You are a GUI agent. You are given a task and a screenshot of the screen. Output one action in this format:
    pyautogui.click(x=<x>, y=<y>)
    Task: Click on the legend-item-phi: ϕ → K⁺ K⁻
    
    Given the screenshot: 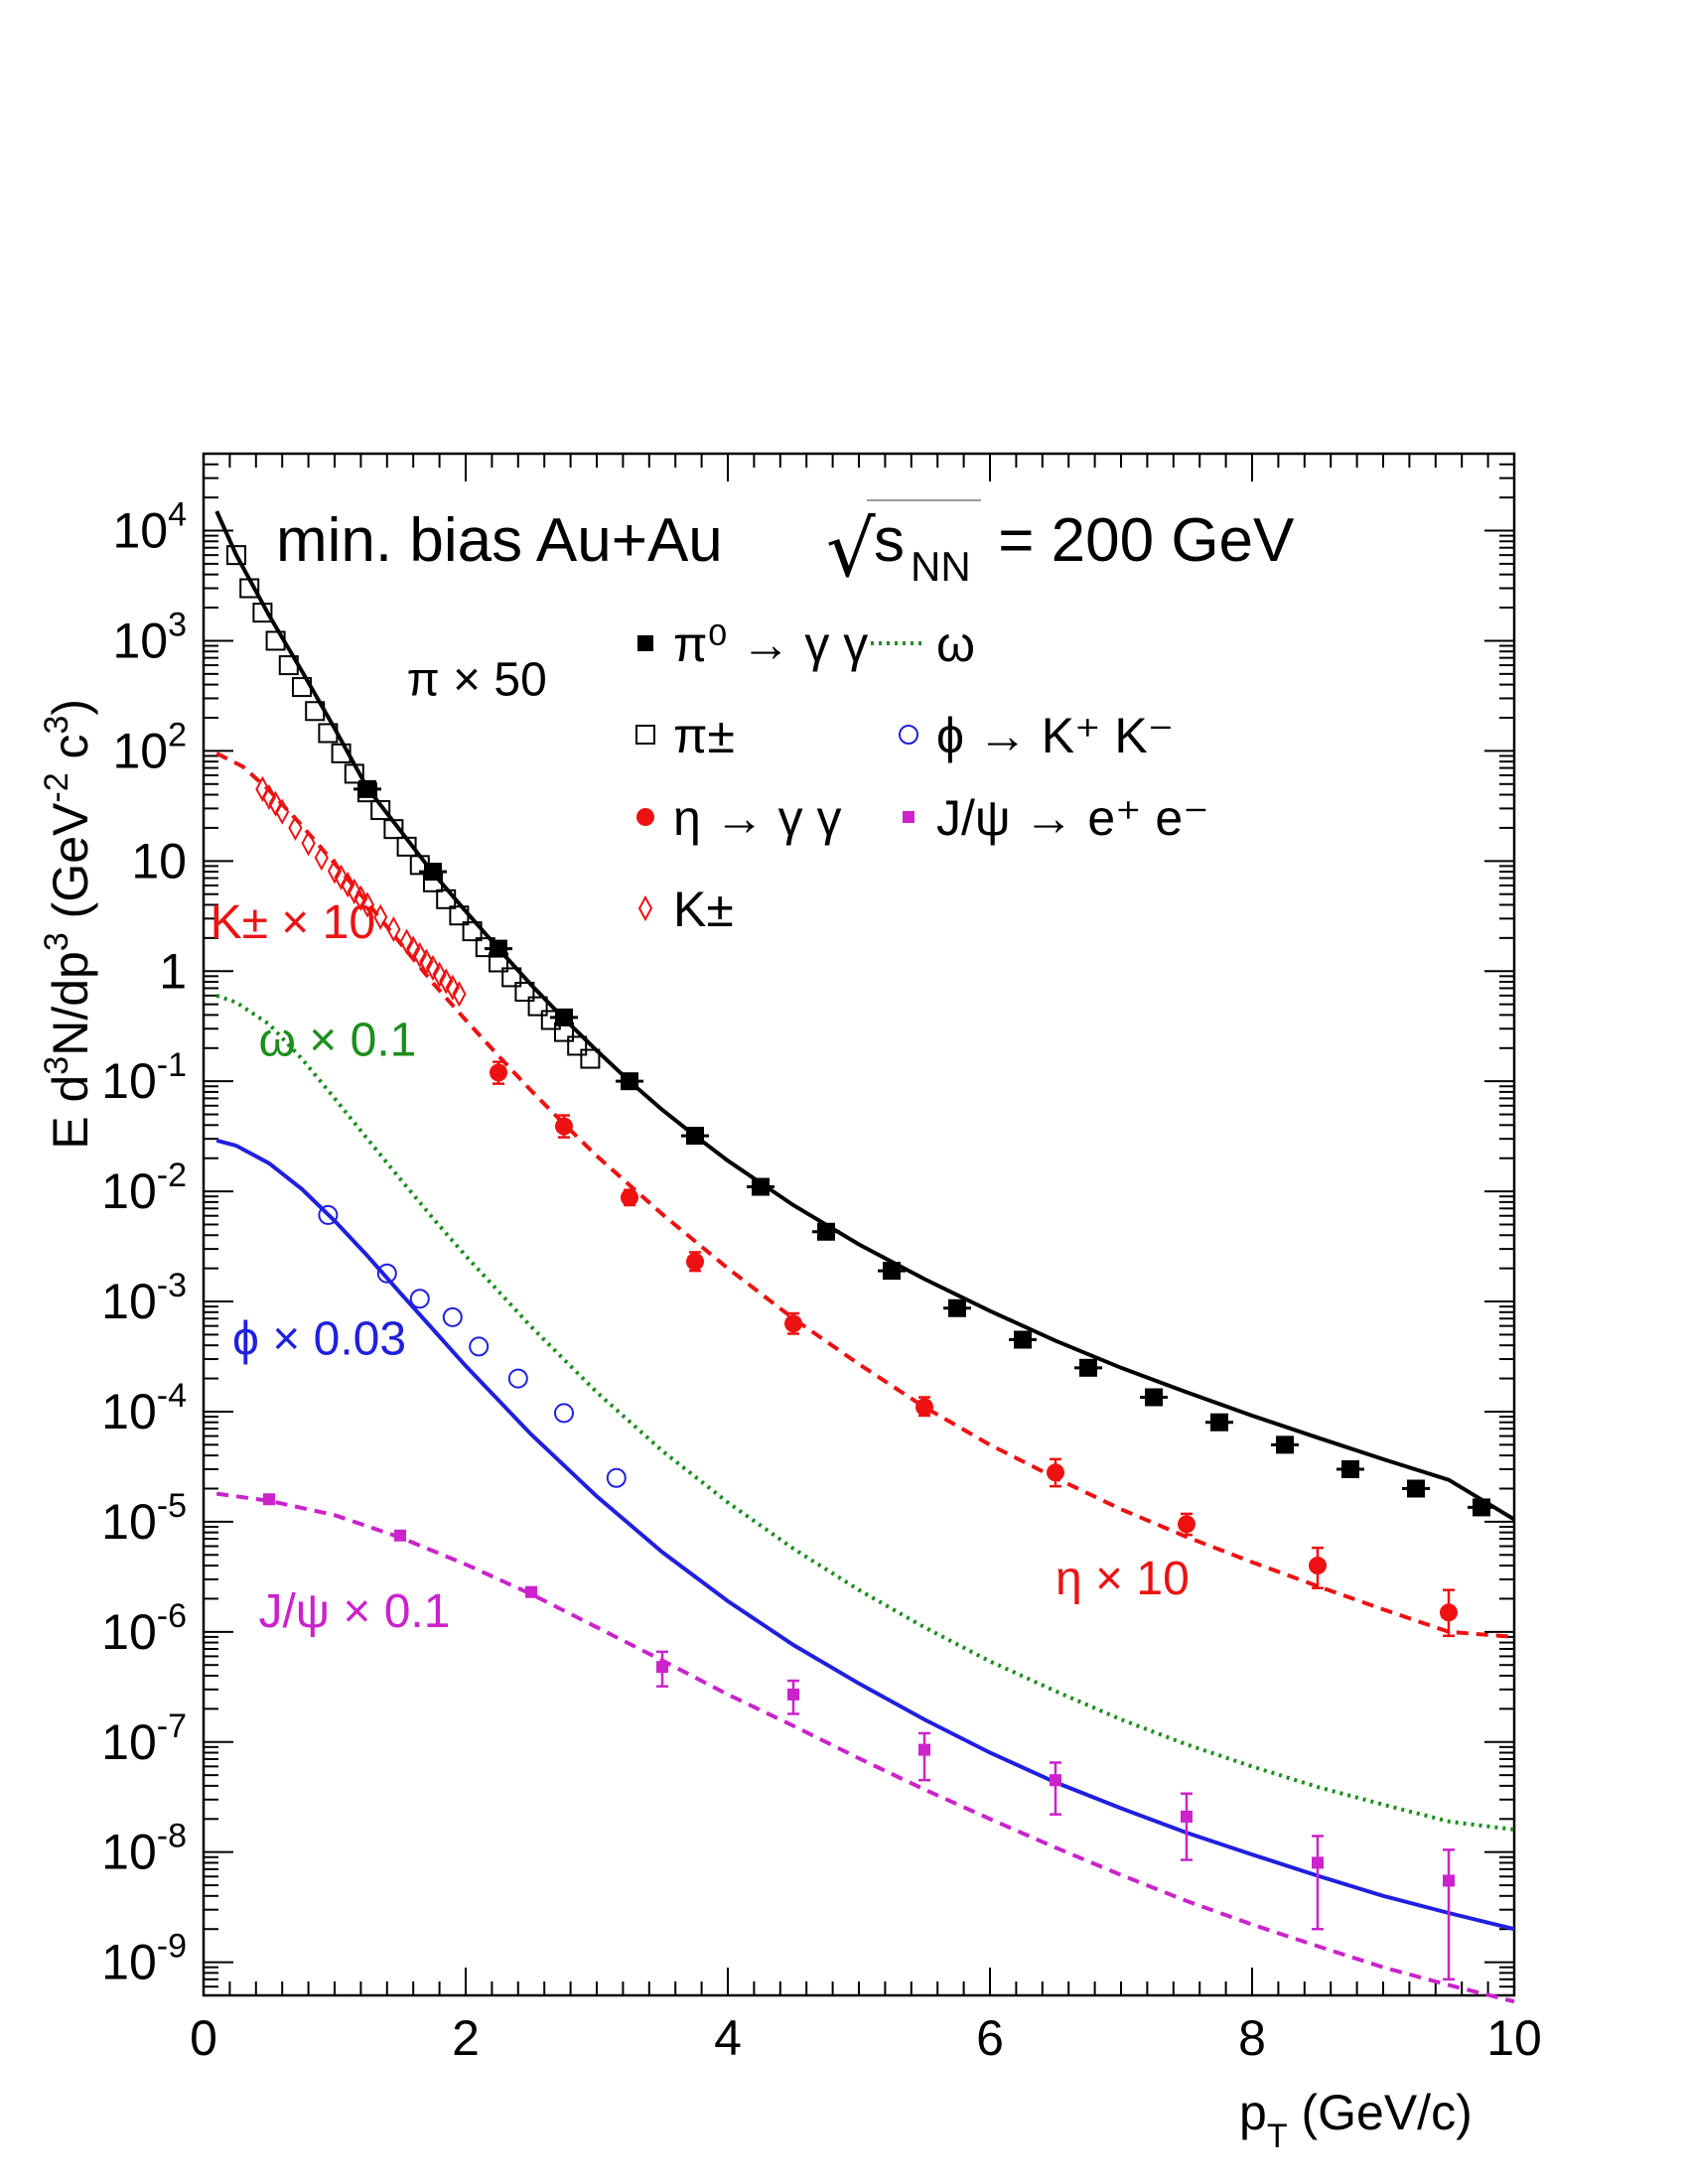 What is the action you would take?
    pyautogui.click(x=1036, y=735)
    